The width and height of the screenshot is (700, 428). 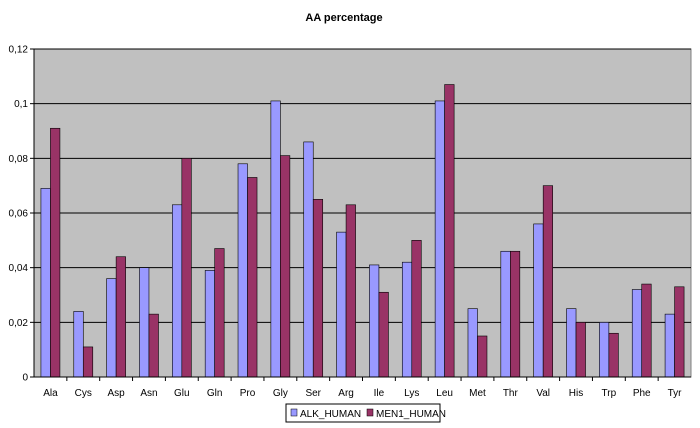 I want to click on bar-alk-human-arg, so click(x=341, y=304).